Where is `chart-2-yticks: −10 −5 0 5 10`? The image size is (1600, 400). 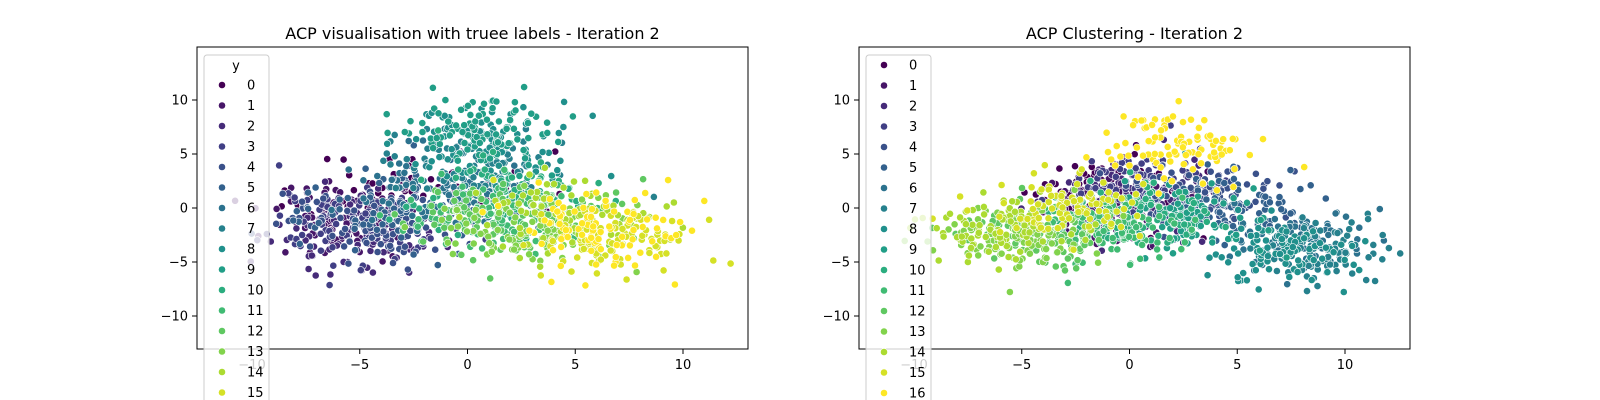
chart-2-yticks: −10 −5 0 5 10 is located at coordinates (841, 209).